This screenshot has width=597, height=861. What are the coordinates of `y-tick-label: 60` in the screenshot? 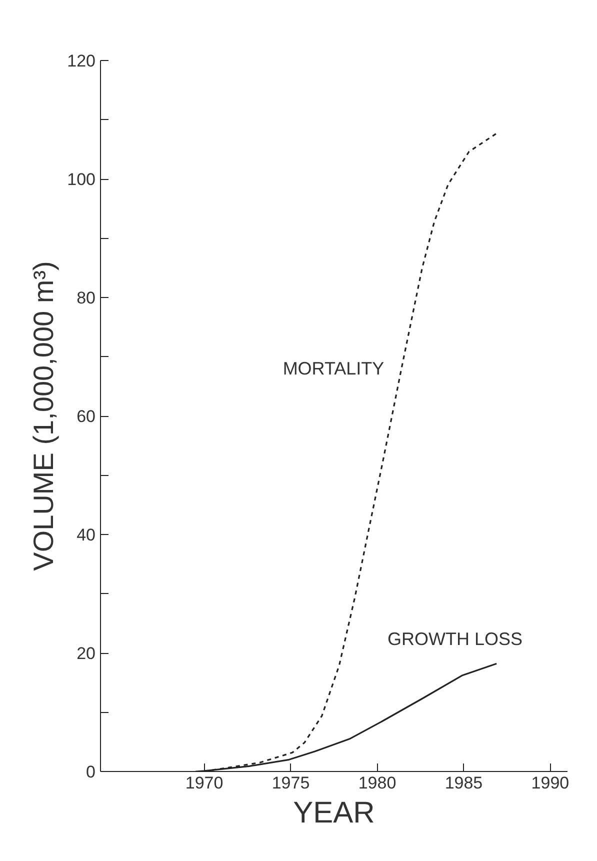 It's located at (86, 416).